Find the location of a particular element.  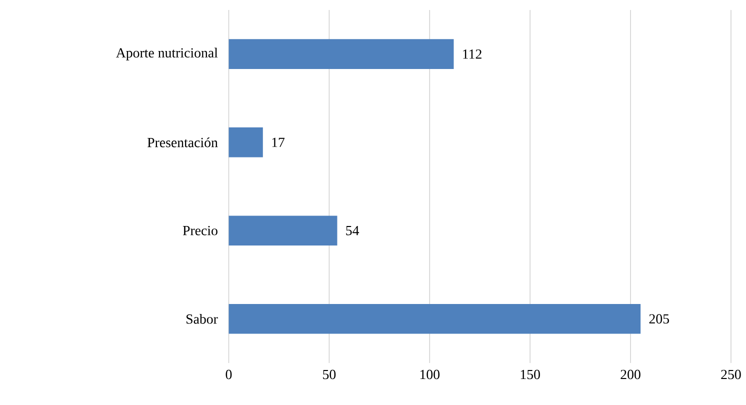

data-label: 17 is located at coordinates (278, 143).